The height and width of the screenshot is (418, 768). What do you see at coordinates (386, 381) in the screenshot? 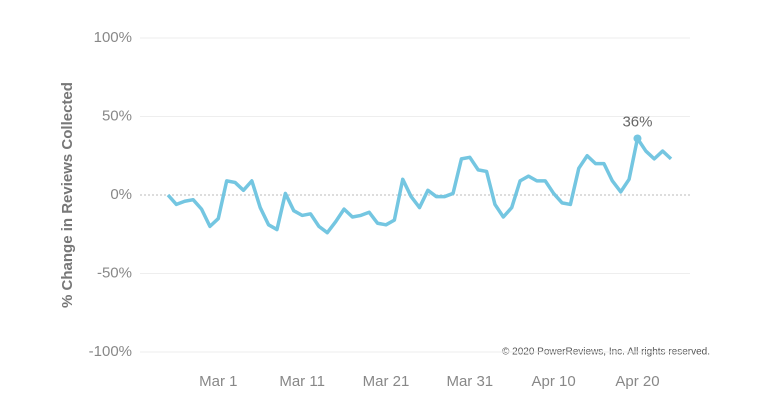
I see `x-tick-label: Mar 21` at bounding box center [386, 381].